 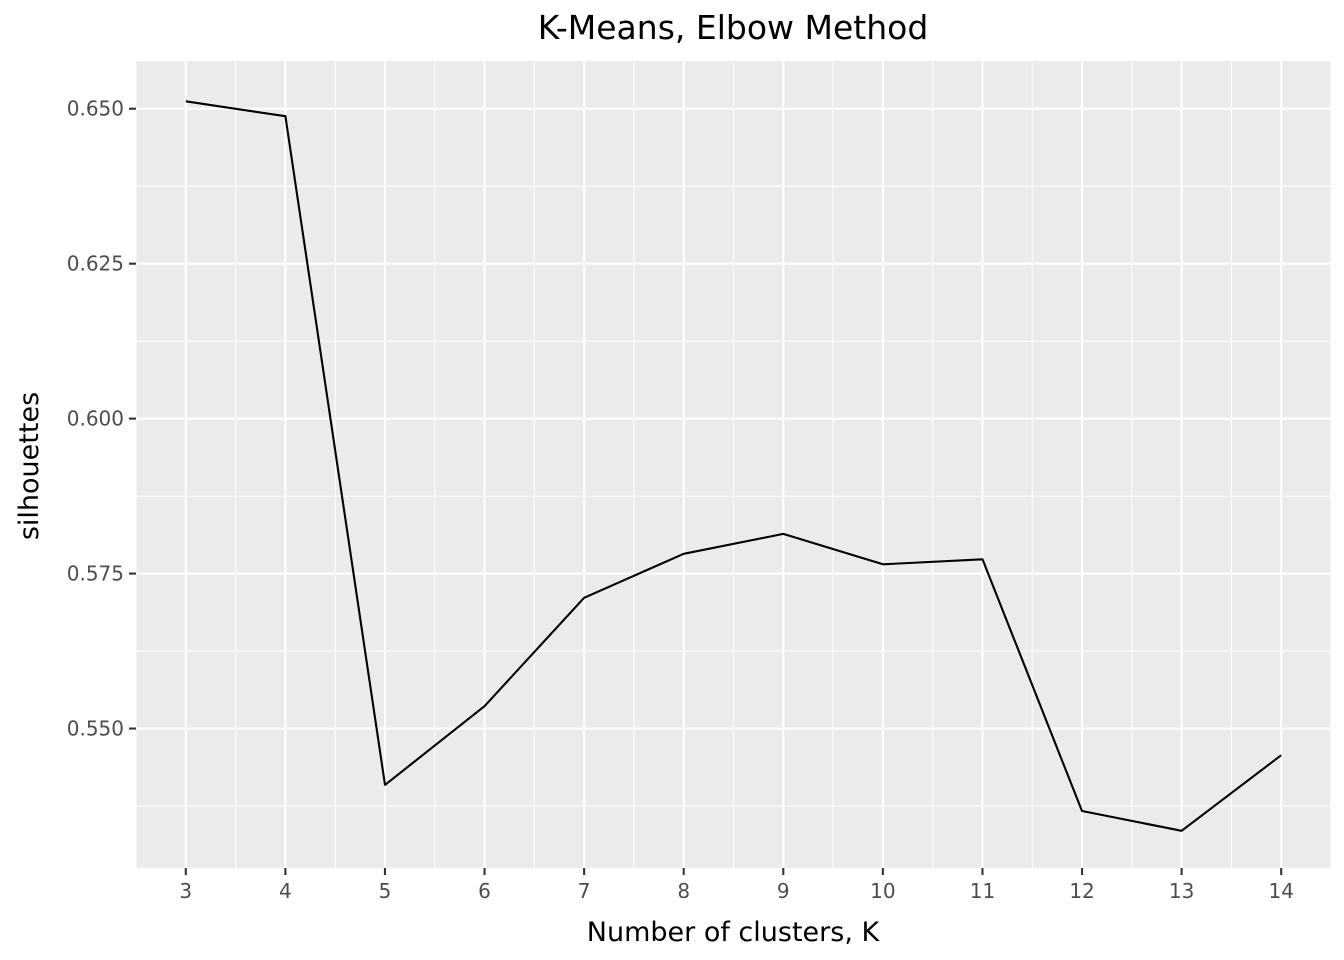 What do you see at coordinates (584, 891) in the screenshot?
I see `x-tick-label: 7` at bounding box center [584, 891].